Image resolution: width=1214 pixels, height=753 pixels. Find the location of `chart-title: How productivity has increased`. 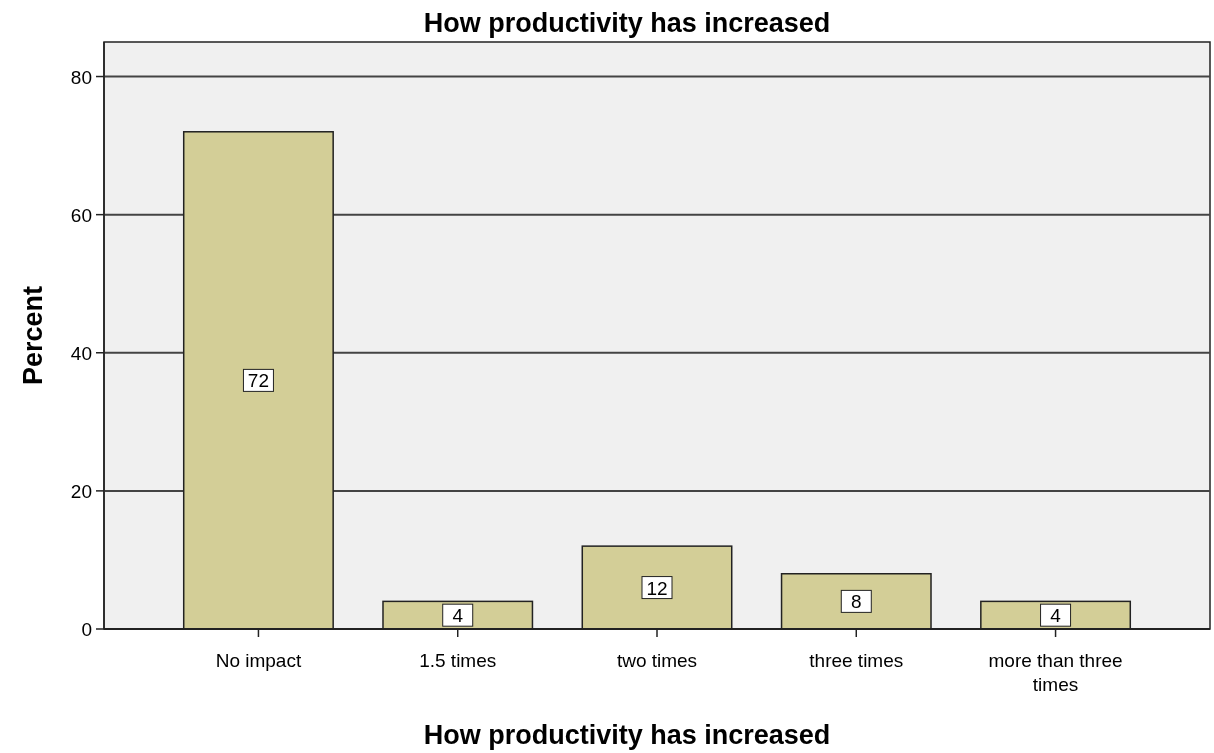

chart-title: How productivity has increased is located at coordinates (627, 23).